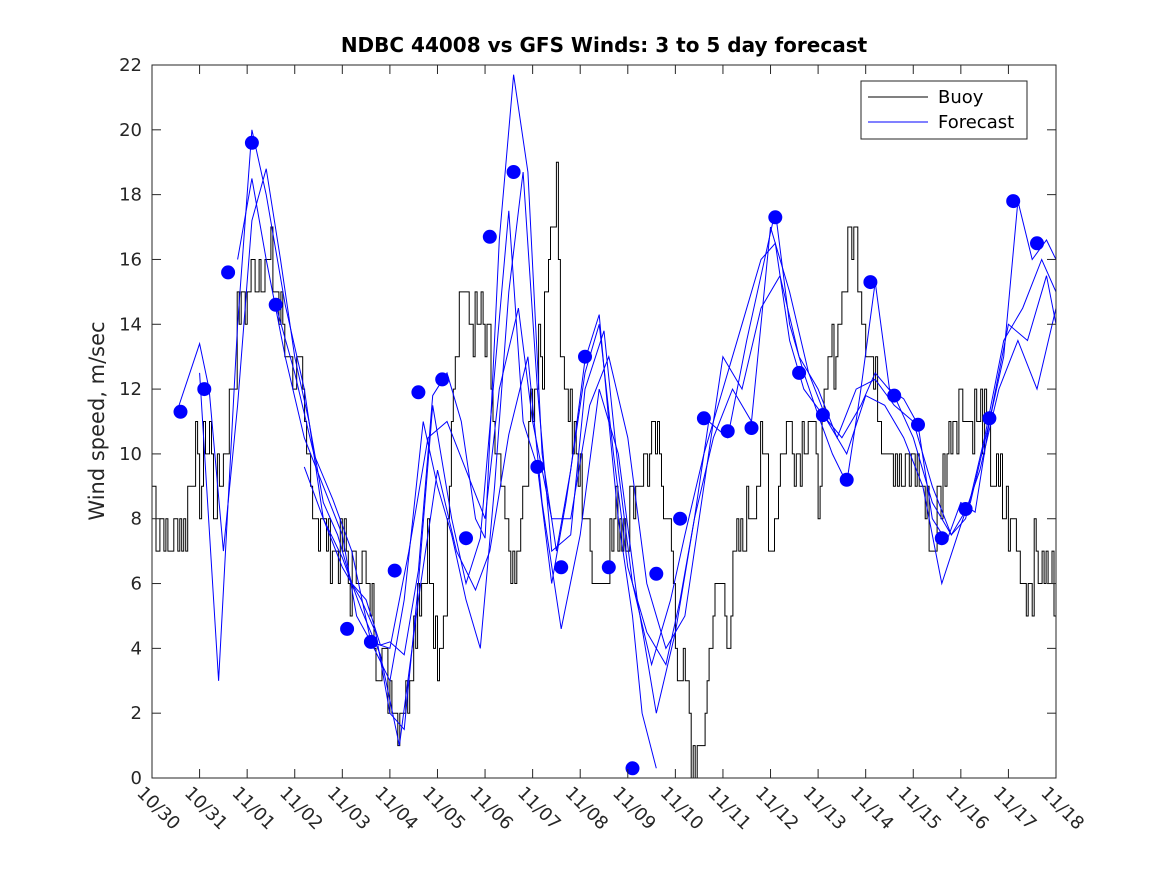  I want to click on legend: Buoy Forecast, so click(944, 110).